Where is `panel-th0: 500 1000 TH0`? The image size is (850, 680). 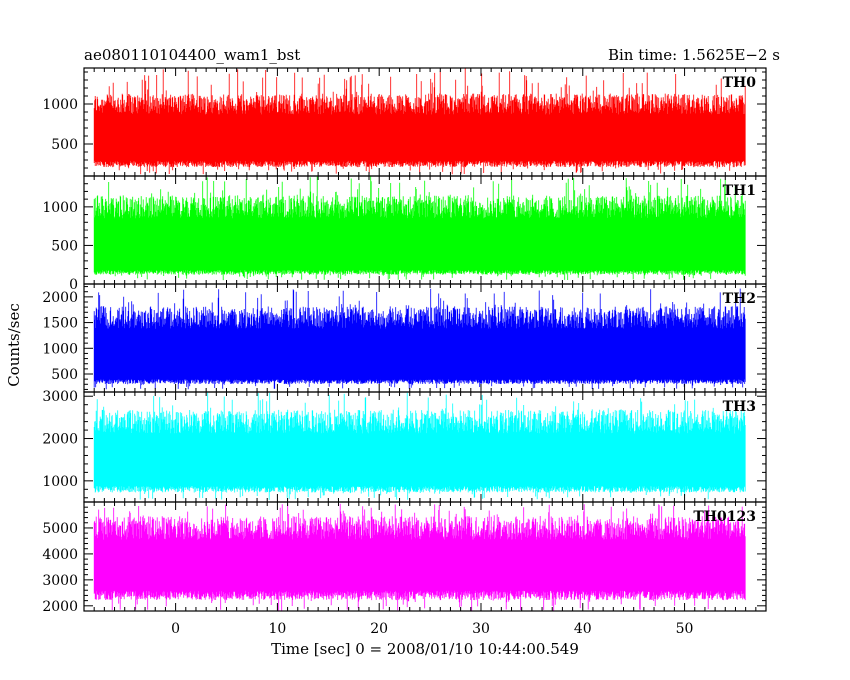
panel-th0: 500 1000 TH0 is located at coordinates (404, 122).